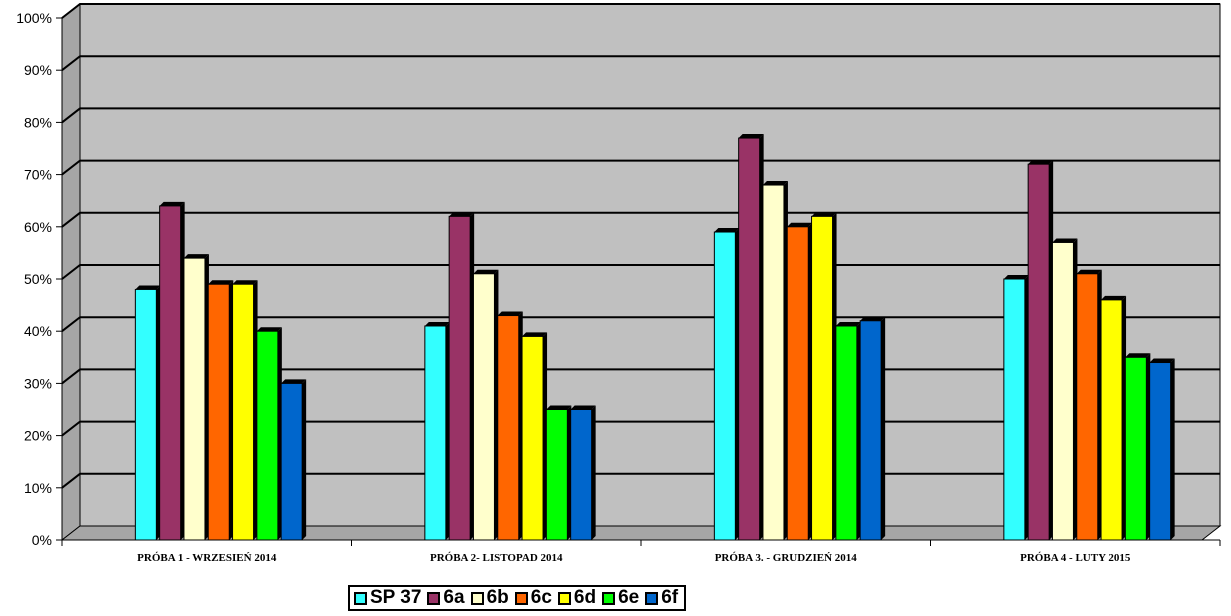 This screenshot has width=1231, height=616. I want to click on x-tick-label: PRÓBA 2- LISTOPAD 2014, so click(496, 558).